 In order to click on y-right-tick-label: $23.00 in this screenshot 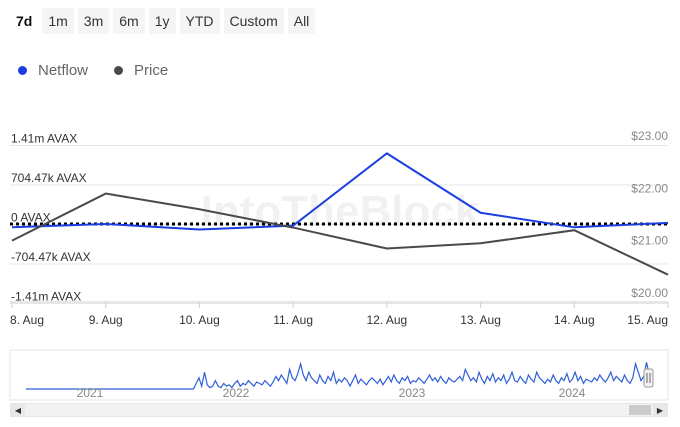, I will do `click(649, 136)`.